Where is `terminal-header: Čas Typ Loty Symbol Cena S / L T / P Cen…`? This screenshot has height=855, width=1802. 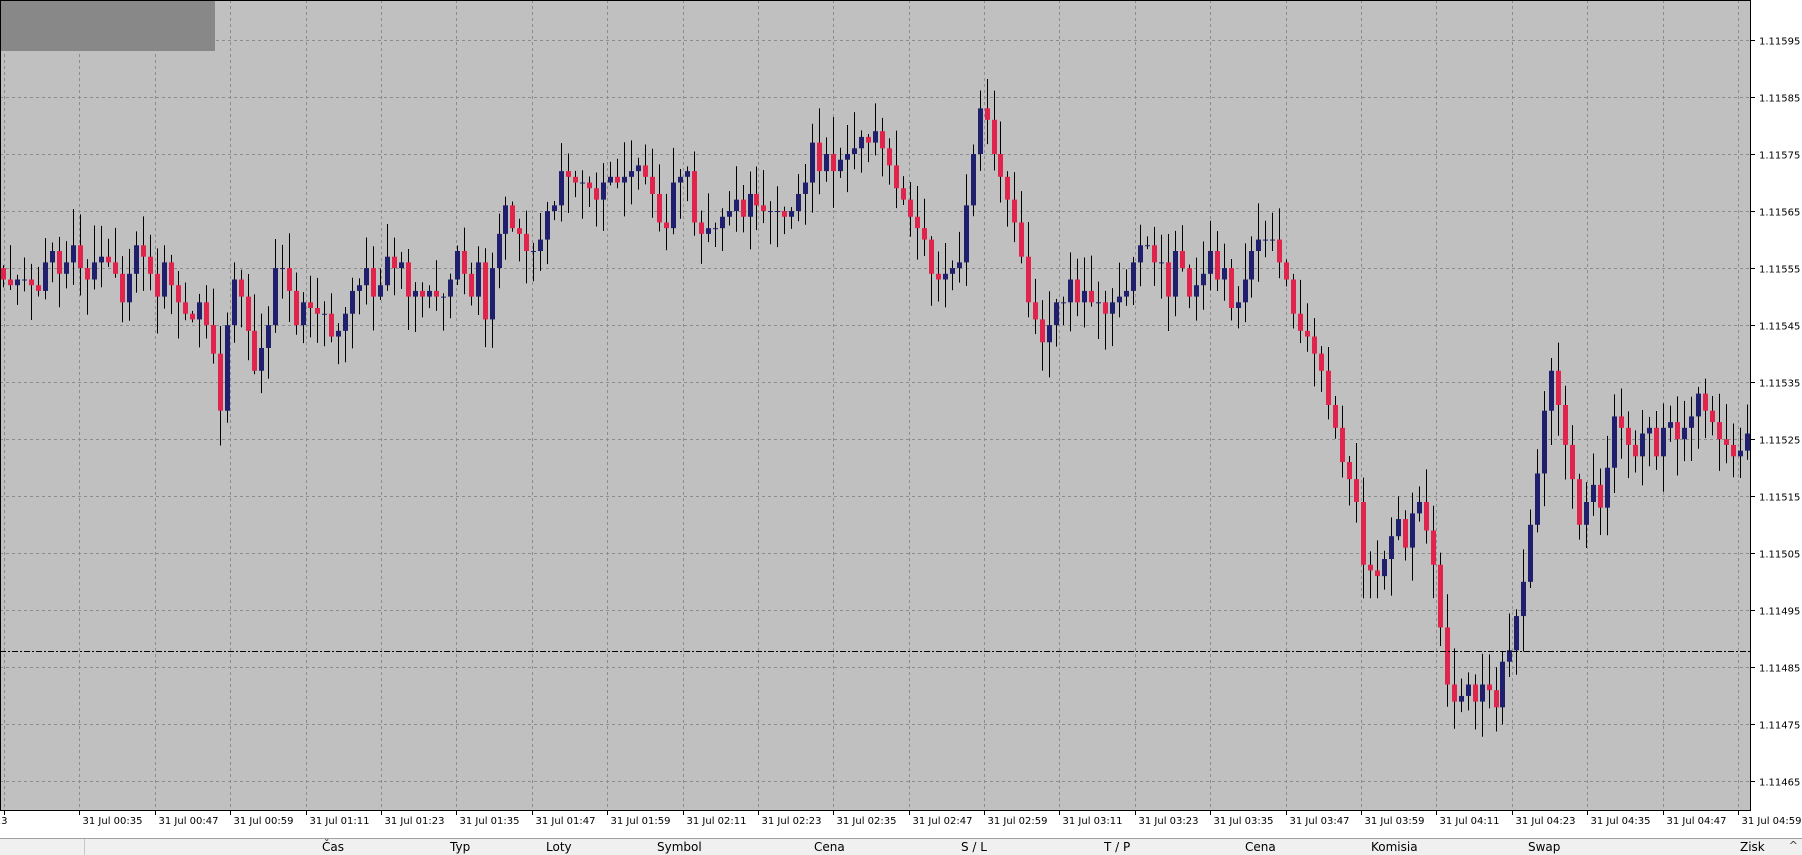 terminal-header: Čas Typ Loty Symbol Cena S / L T / P Cen… is located at coordinates (901, 846).